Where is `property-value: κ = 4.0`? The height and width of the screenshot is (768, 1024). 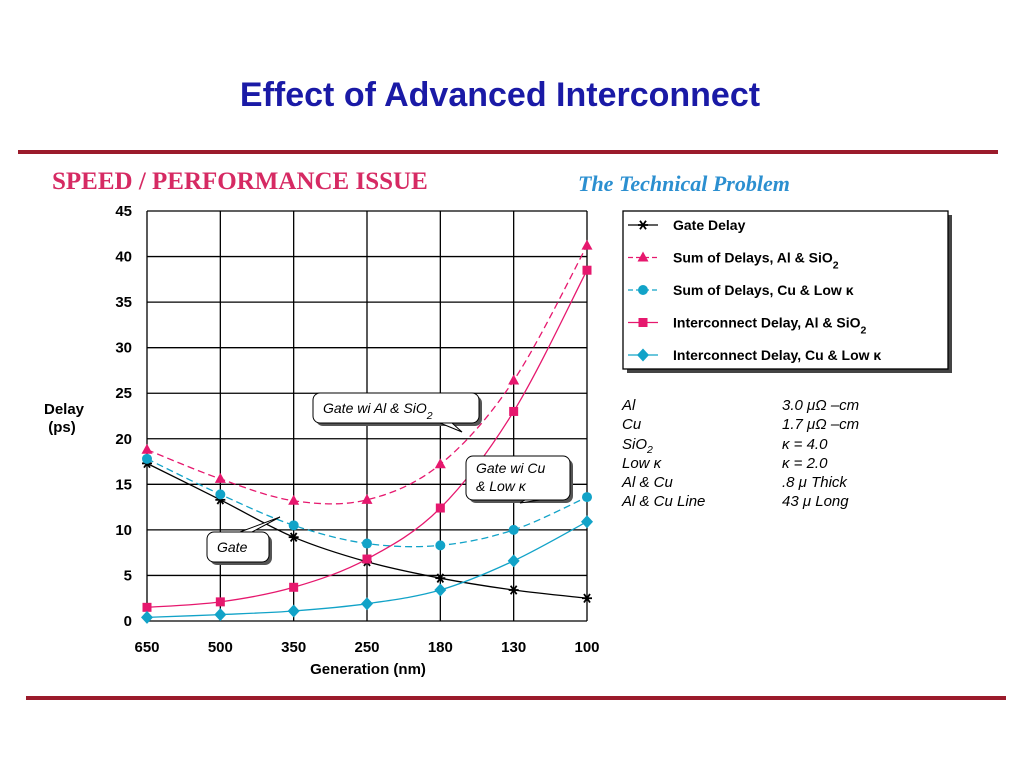
property-value: κ = 4.0 is located at coordinates (805, 444).